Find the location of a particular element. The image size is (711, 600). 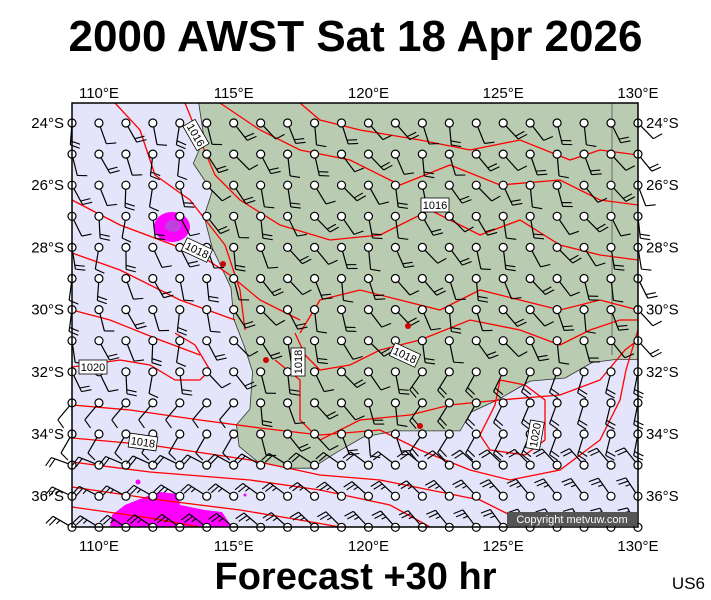

isobar-label: 1020 is located at coordinates (93, 367).